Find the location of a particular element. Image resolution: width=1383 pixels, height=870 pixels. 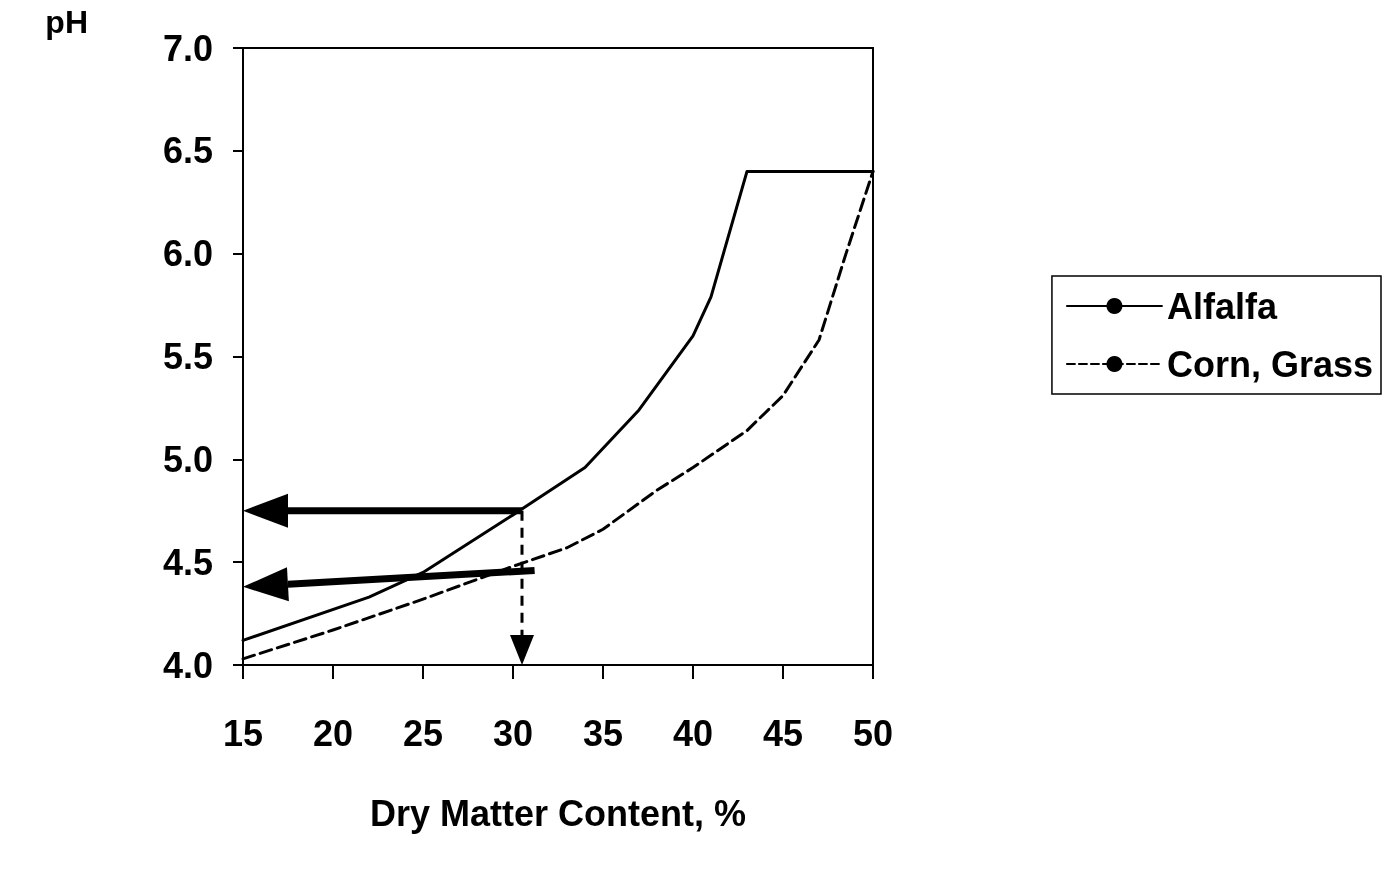

x-tick-label: 30 is located at coordinates (513, 733).